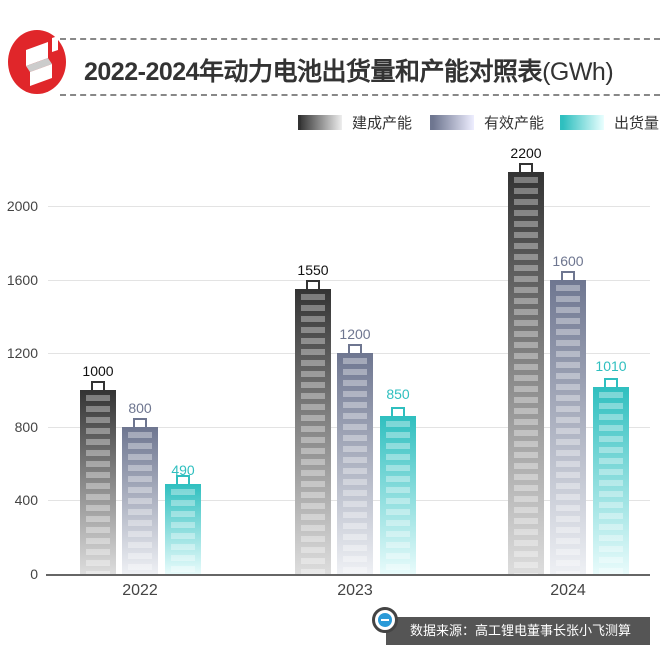 The width and height of the screenshot is (660, 667). I want to click on bar-2023-built, so click(313, 427).